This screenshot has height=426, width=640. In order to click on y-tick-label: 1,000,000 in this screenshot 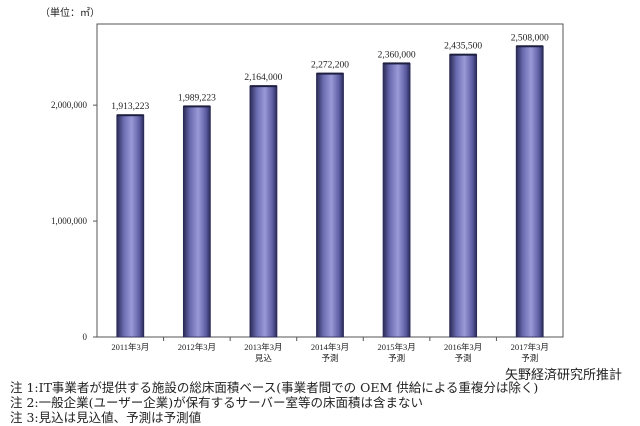, I will do `click(69, 221)`.